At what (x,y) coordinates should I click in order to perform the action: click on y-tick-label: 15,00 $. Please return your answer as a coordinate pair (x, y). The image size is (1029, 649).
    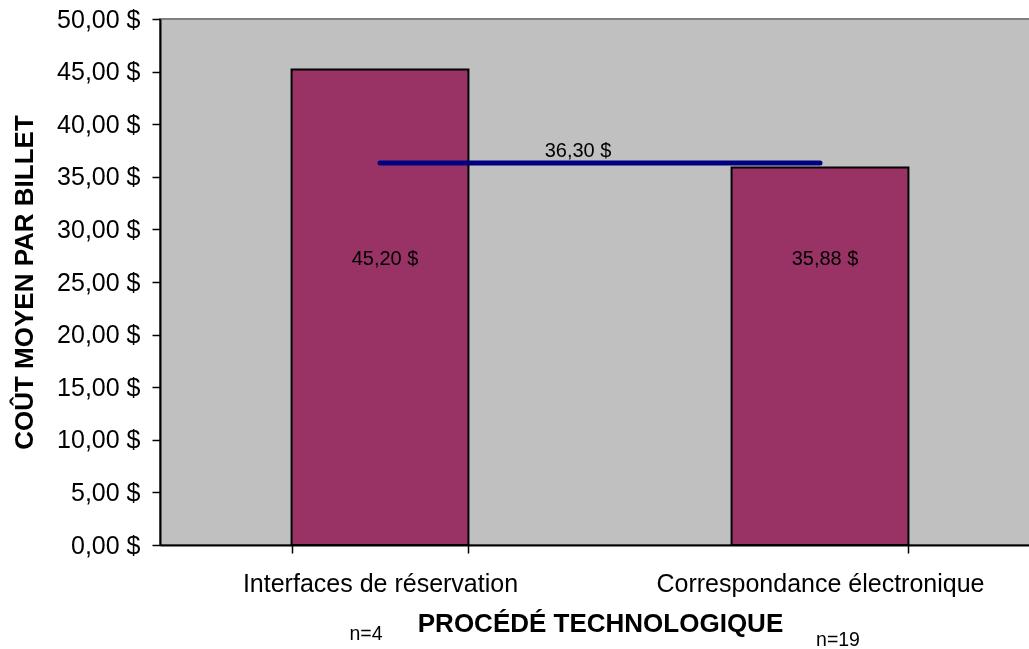
    Looking at the image, I should click on (99, 386).